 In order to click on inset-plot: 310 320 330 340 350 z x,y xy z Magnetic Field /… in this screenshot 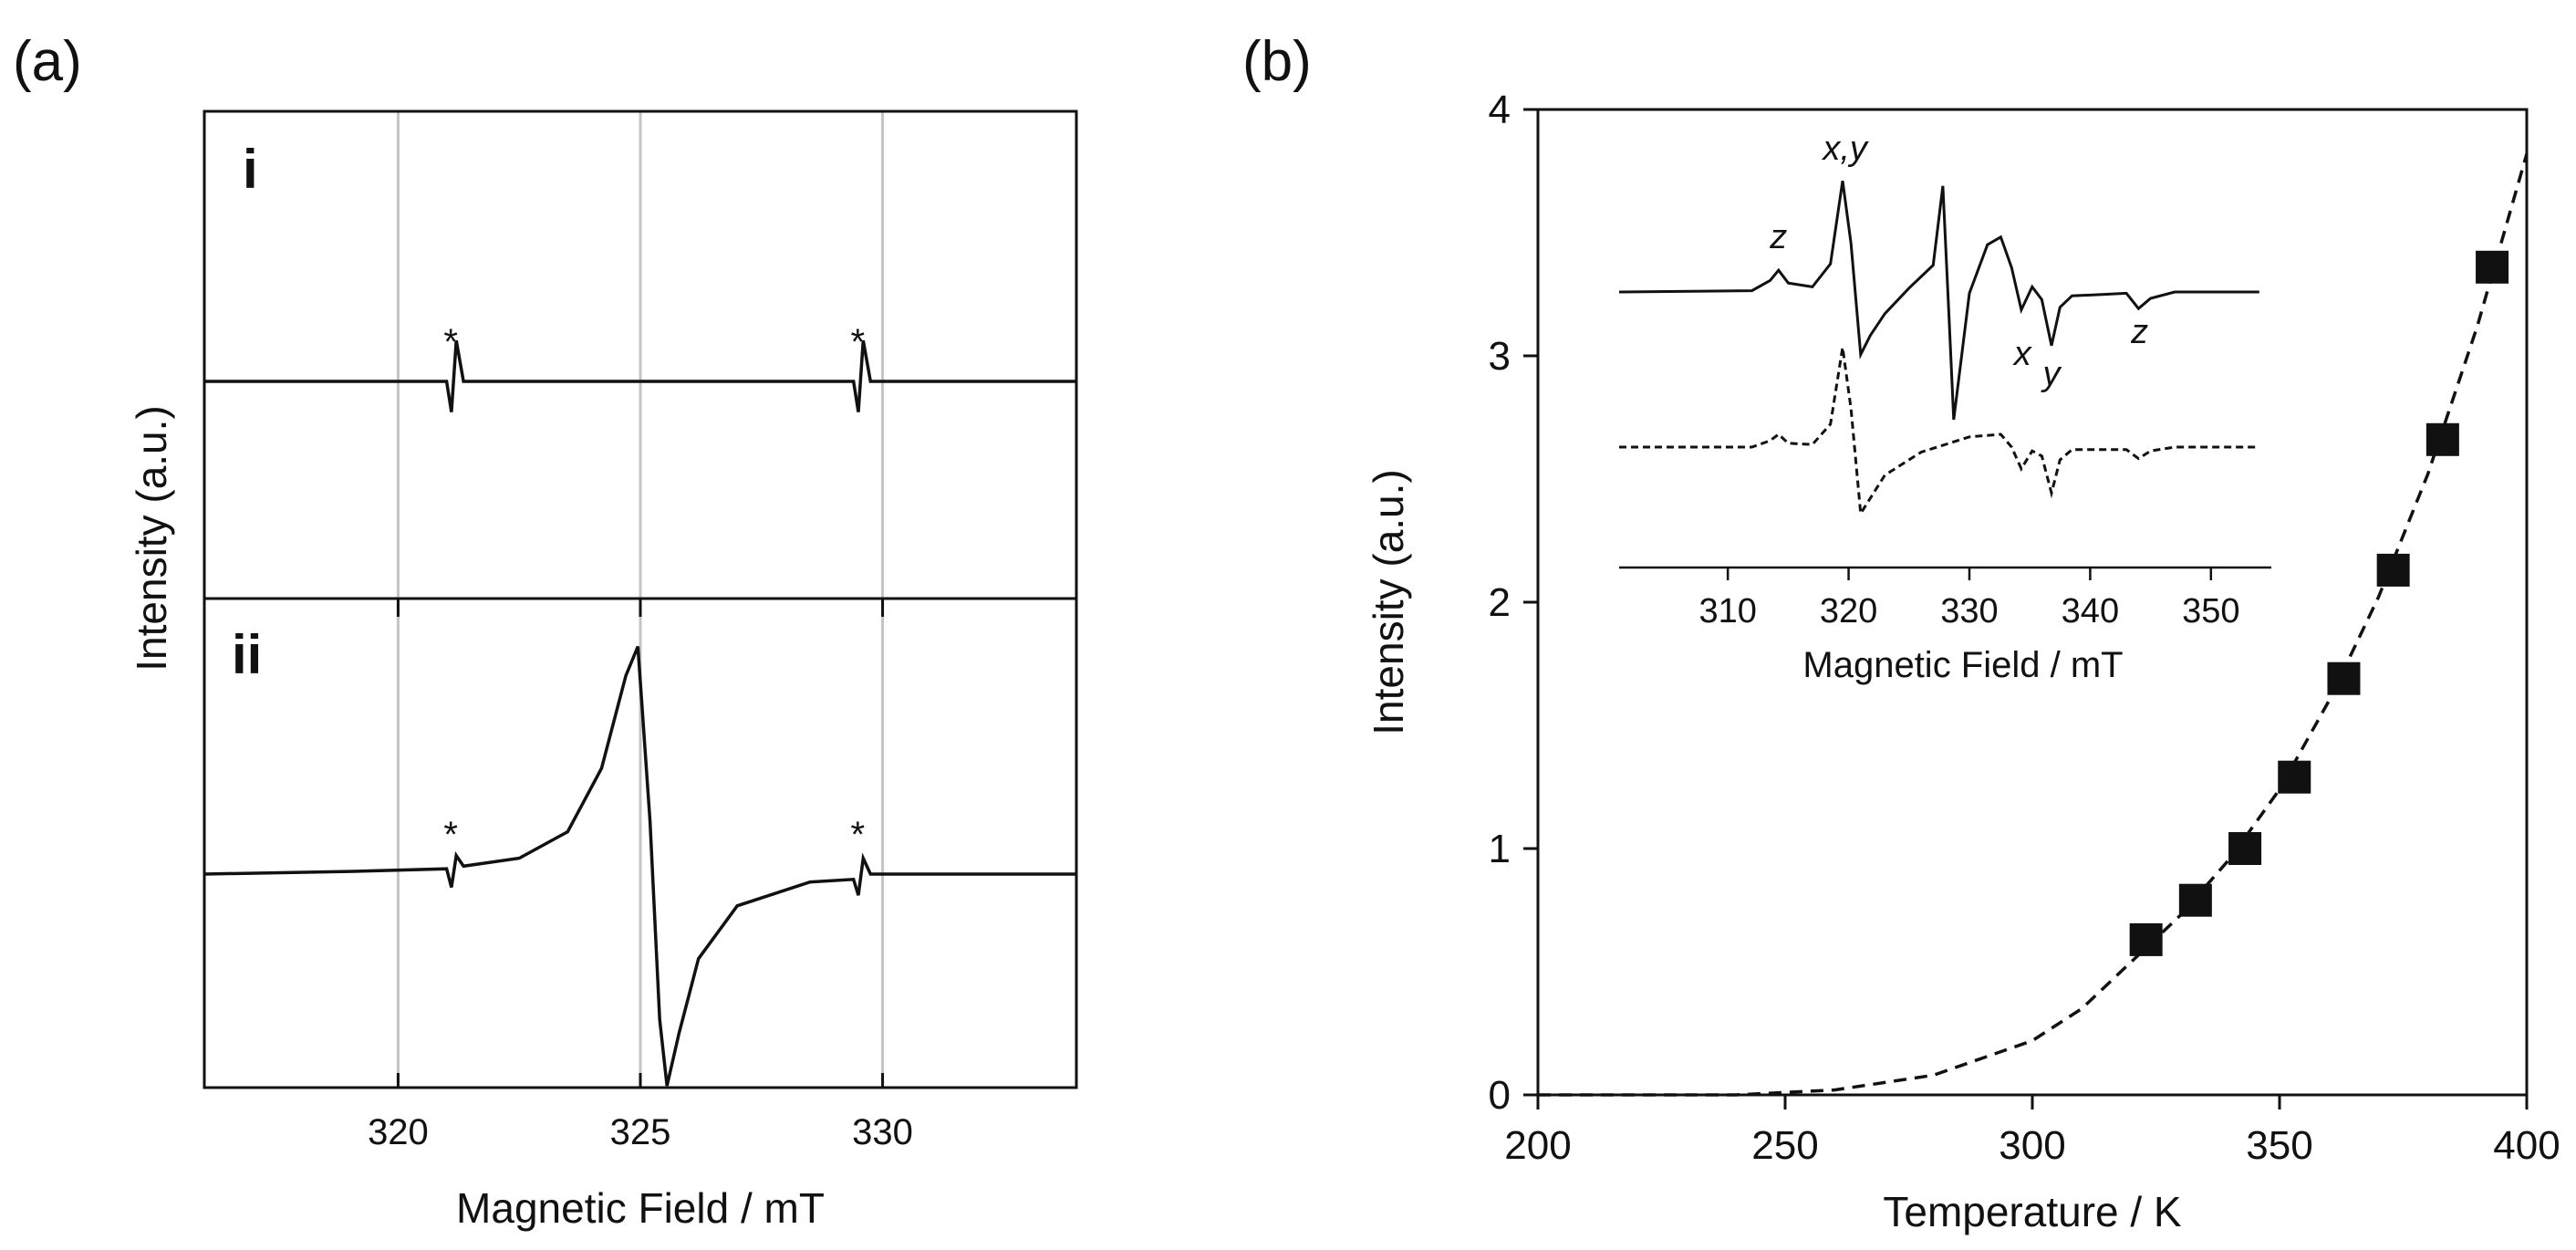, I will do `click(1944, 408)`.